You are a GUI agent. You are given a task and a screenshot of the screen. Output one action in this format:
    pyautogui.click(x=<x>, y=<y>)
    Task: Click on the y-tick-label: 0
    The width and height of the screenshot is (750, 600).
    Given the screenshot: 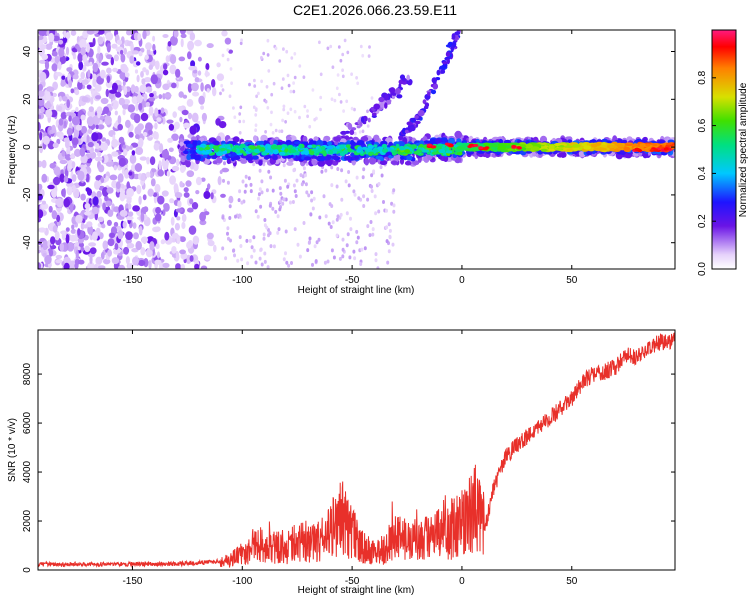 What is the action you would take?
    pyautogui.click(x=27, y=147)
    